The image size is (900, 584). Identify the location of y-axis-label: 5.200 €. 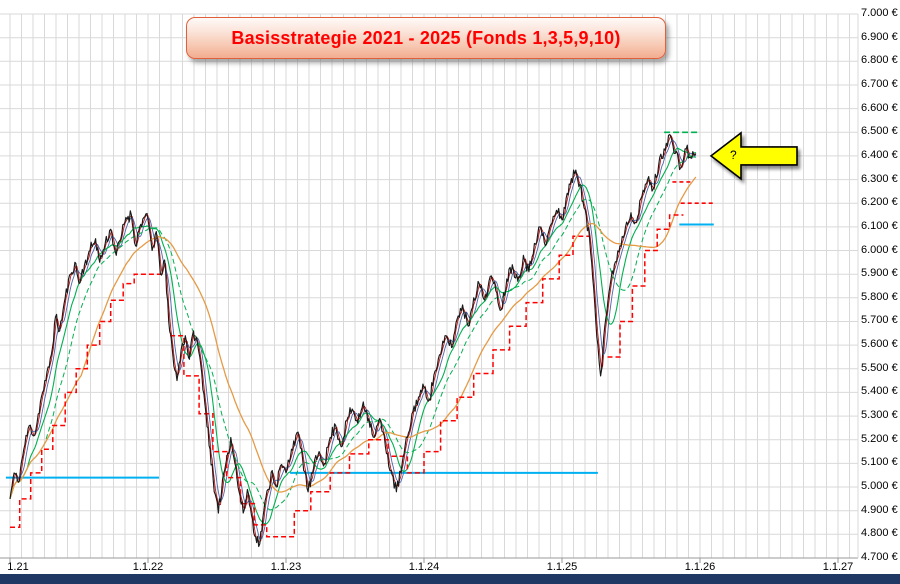
(879, 439).